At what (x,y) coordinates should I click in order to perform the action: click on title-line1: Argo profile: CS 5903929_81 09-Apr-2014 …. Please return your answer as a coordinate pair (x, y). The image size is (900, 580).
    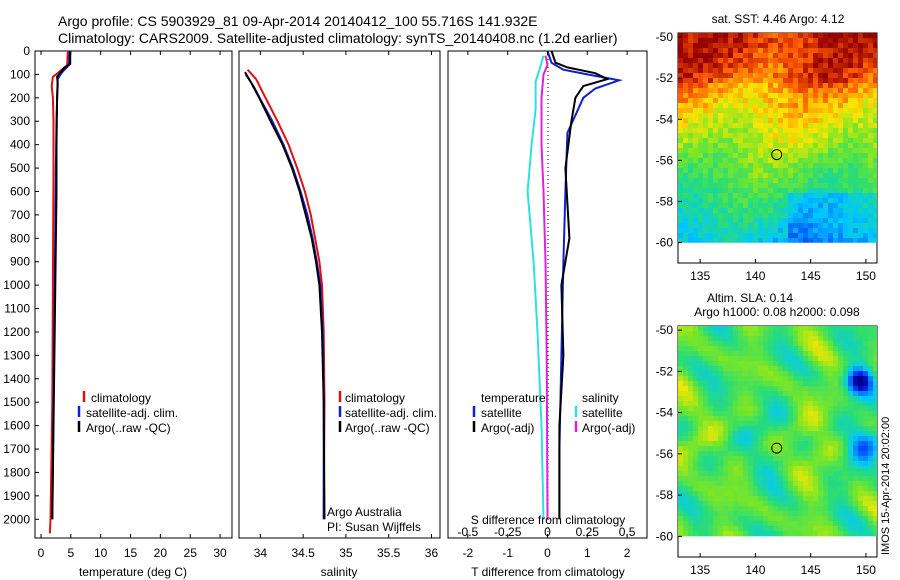
    Looking at the image, I should click on (298, 21).